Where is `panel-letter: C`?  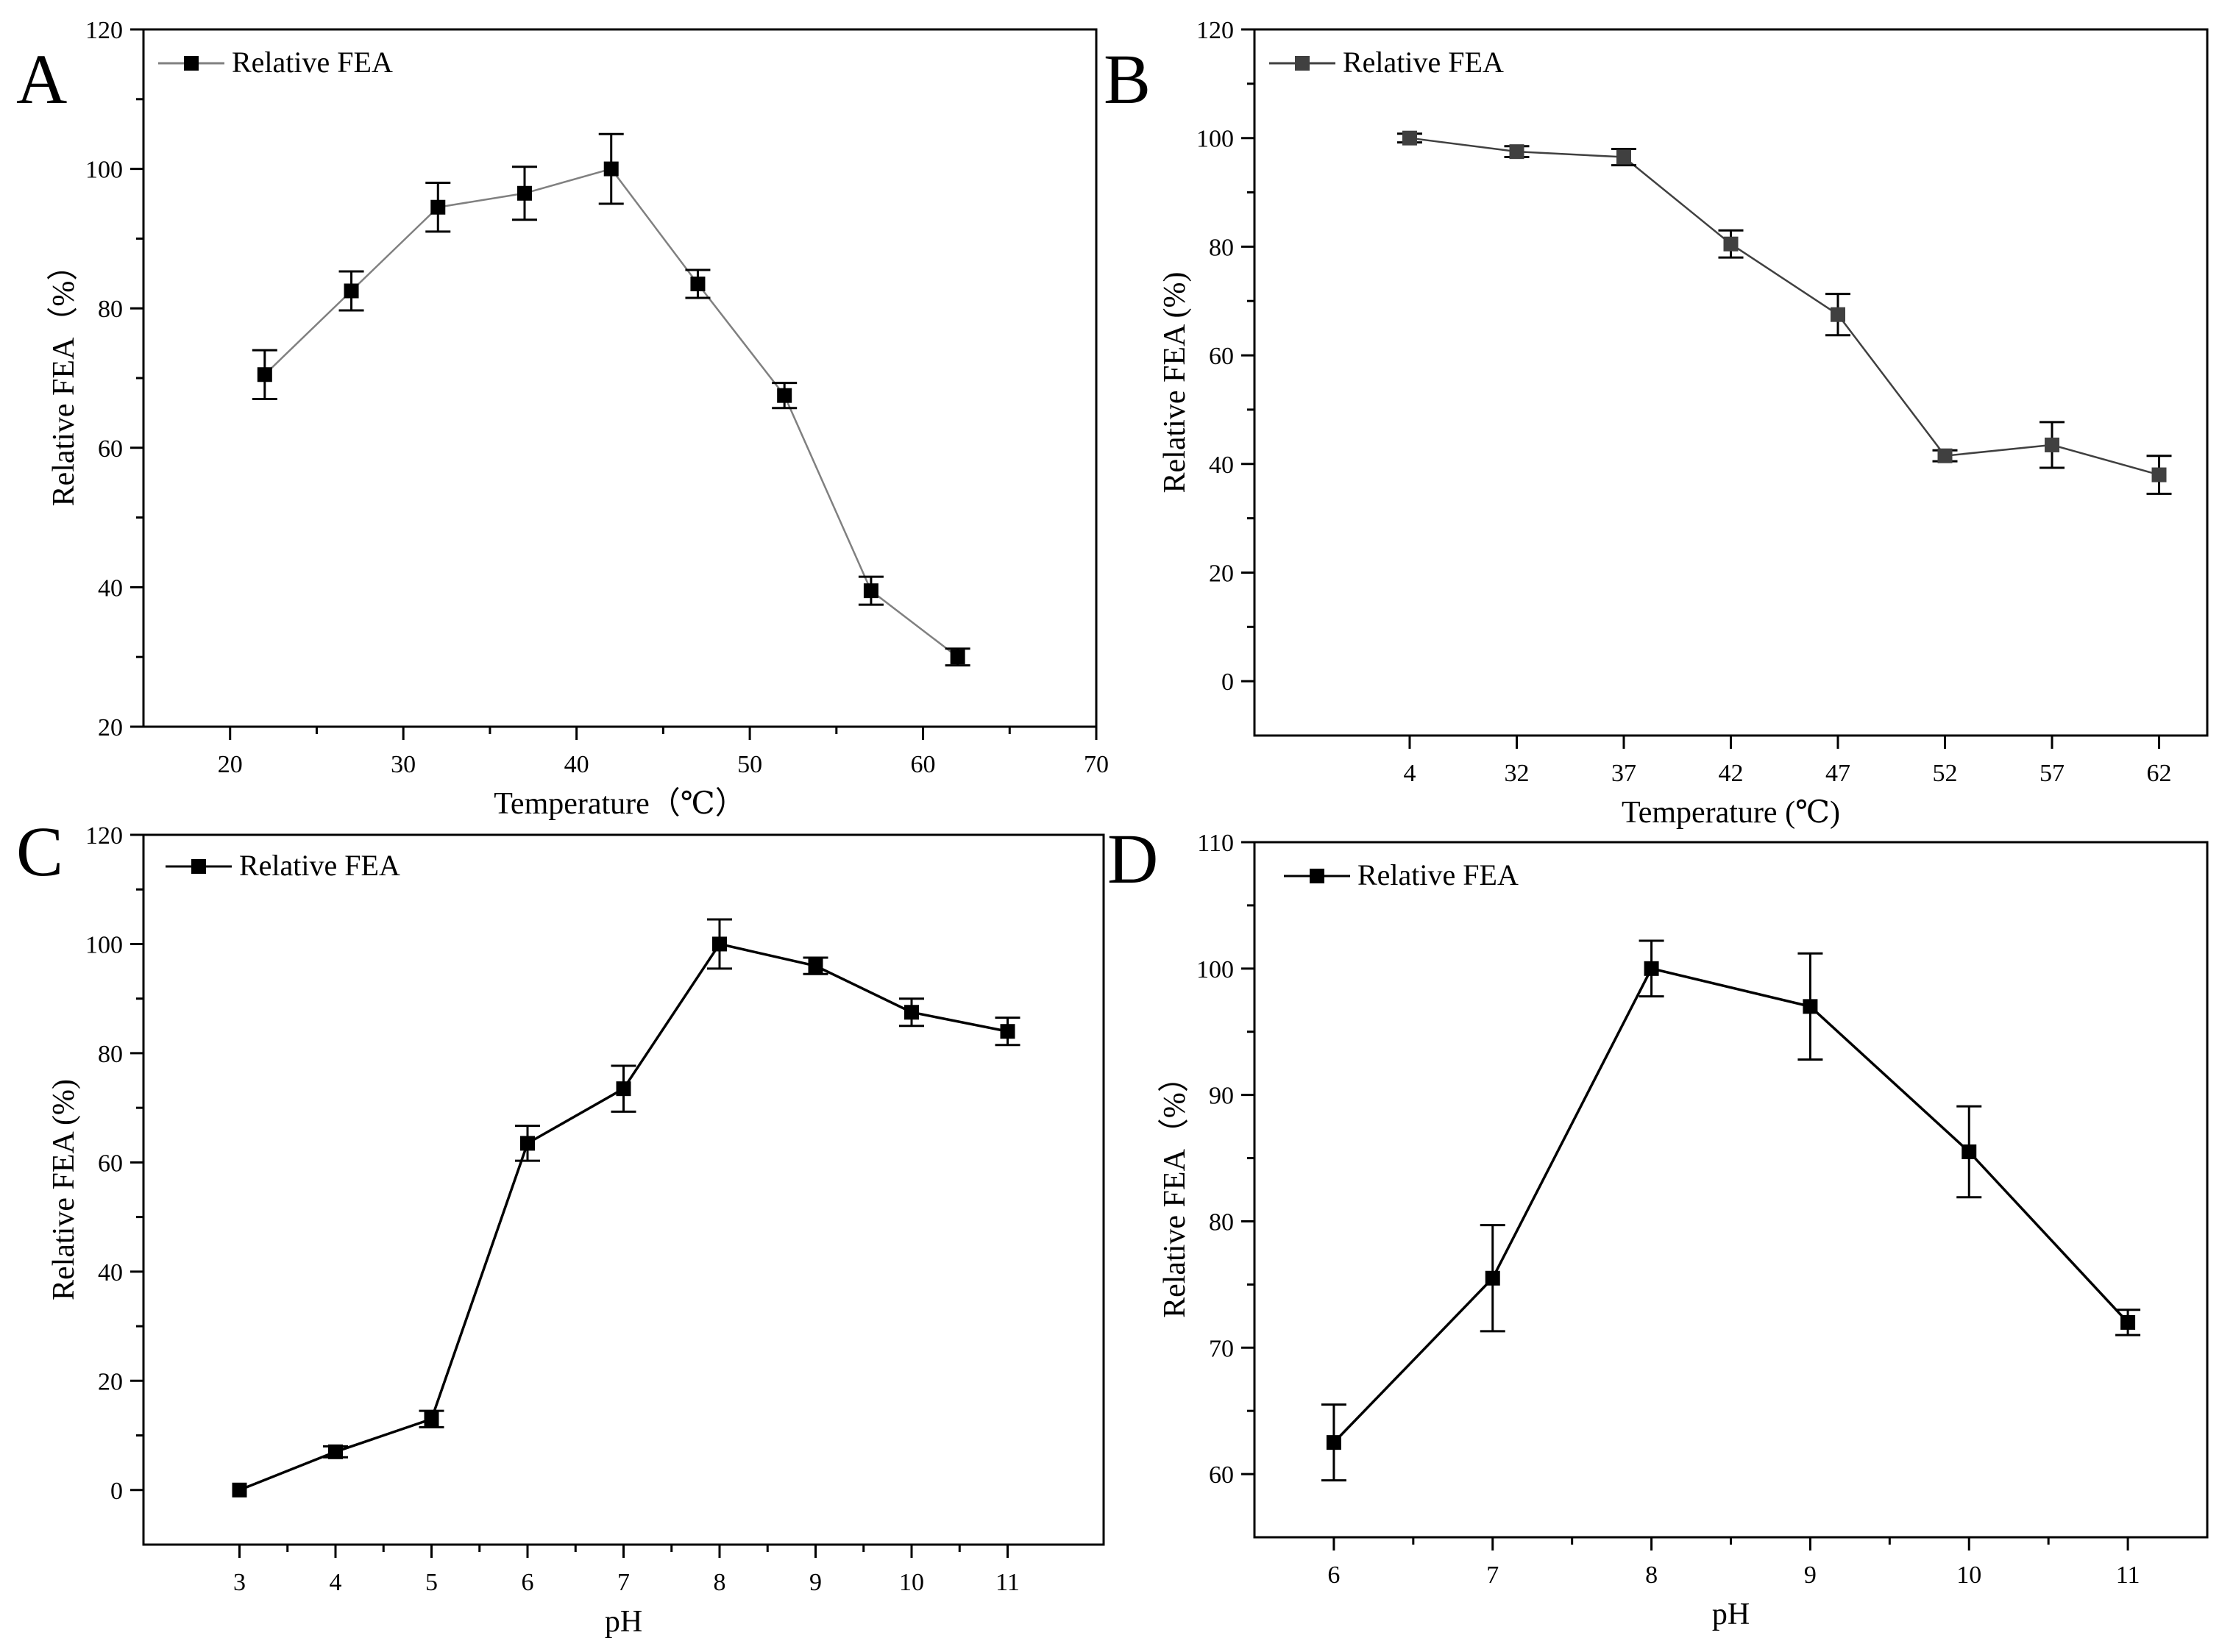
panel-letter: C is located at coordinates (40, 852).